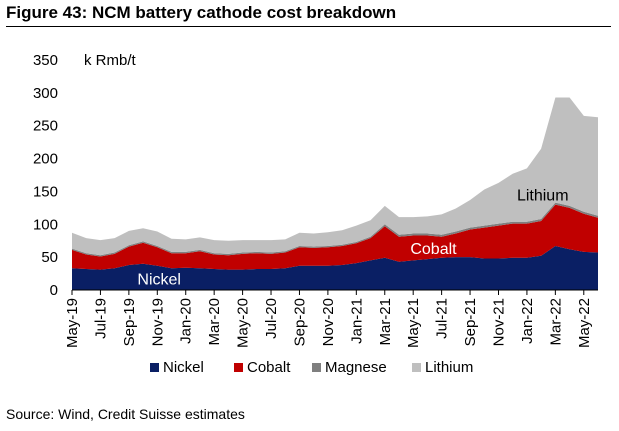 The image size is (619, 431). I want to click on unit-label: k Rmb/t, so click(110, 60).